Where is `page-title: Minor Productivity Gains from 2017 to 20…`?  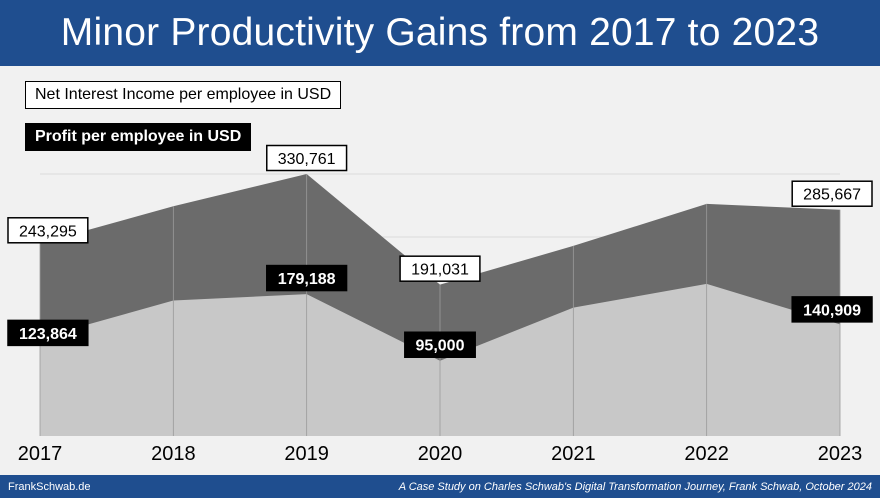
page-title: Minor Productivity Gains from 2017 to 20… is located at coordinates (440, 32).